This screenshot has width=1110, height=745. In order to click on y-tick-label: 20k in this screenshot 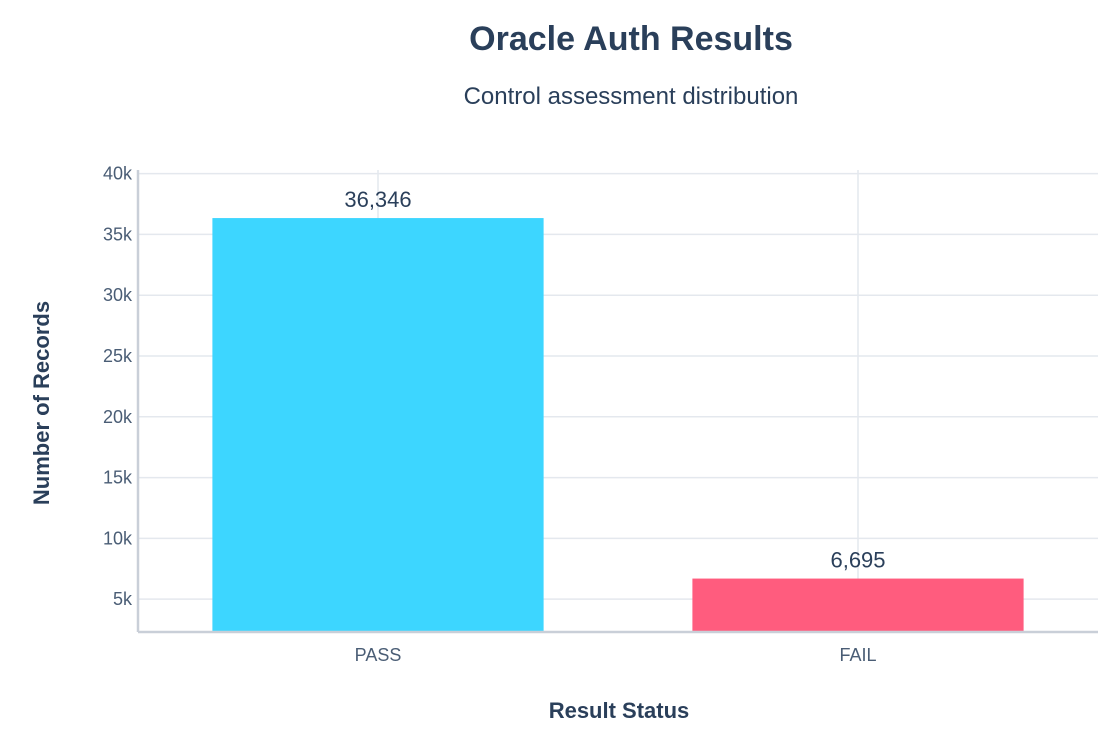, I will do `click(118, 417)`.